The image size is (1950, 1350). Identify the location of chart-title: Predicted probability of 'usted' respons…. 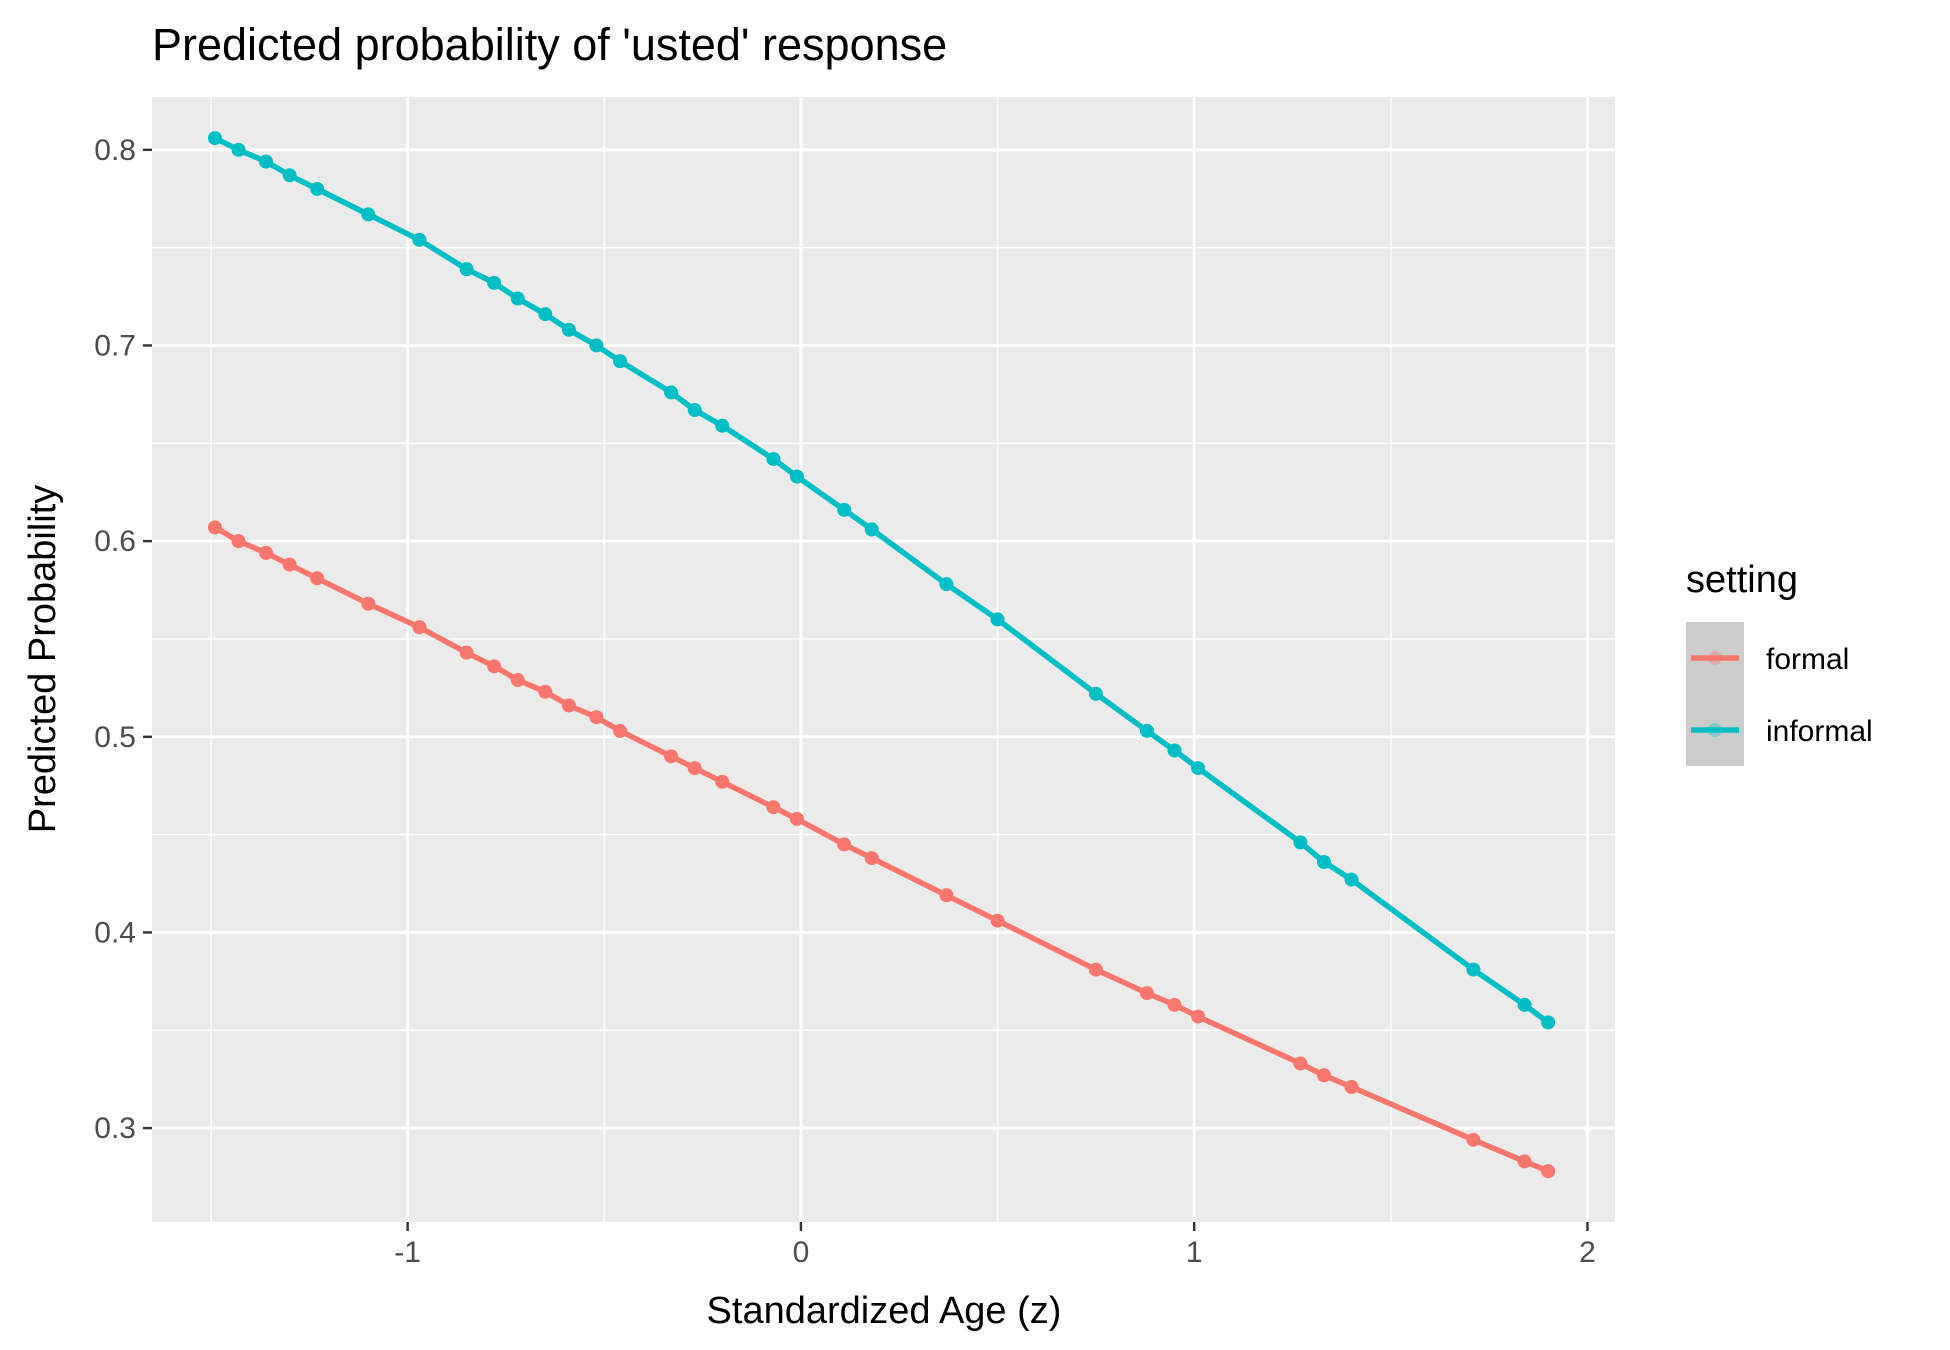
(549, 44).